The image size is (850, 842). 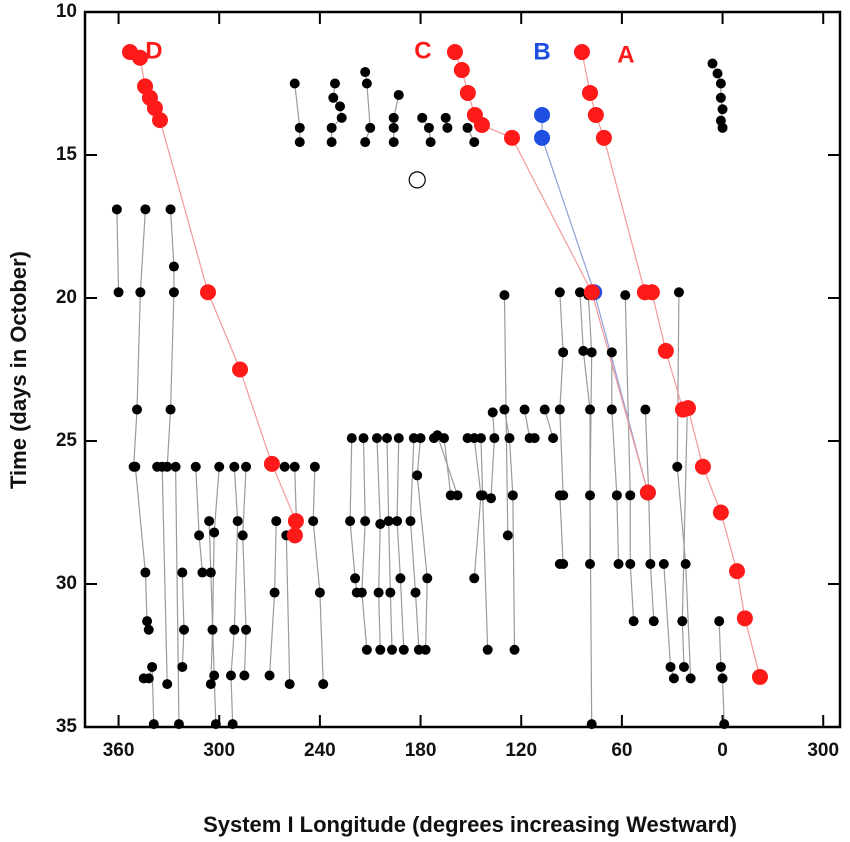 What do you see at coordinates (119, 750) in the screenshot?
I see `x-tick-label: 360` at bounding box center [119, 750].